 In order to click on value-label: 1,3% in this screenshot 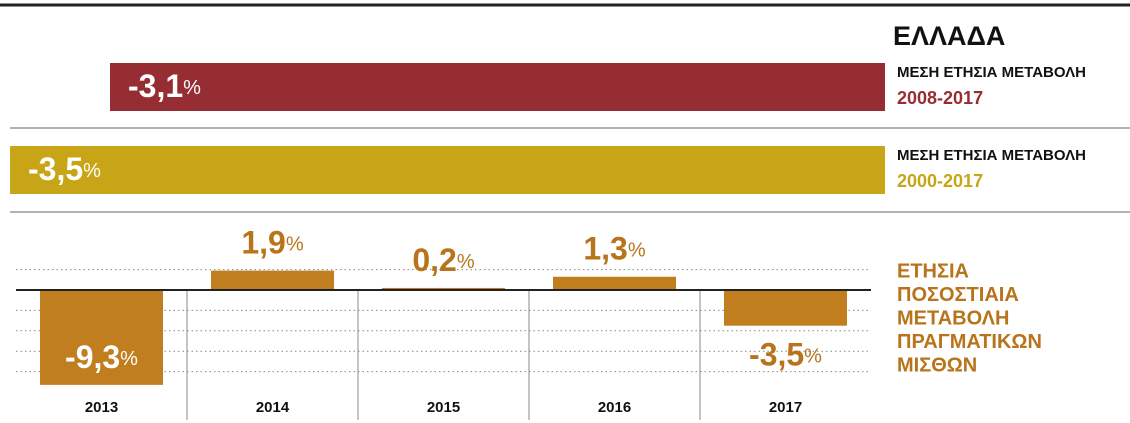, I will do `click(614, 249)`.